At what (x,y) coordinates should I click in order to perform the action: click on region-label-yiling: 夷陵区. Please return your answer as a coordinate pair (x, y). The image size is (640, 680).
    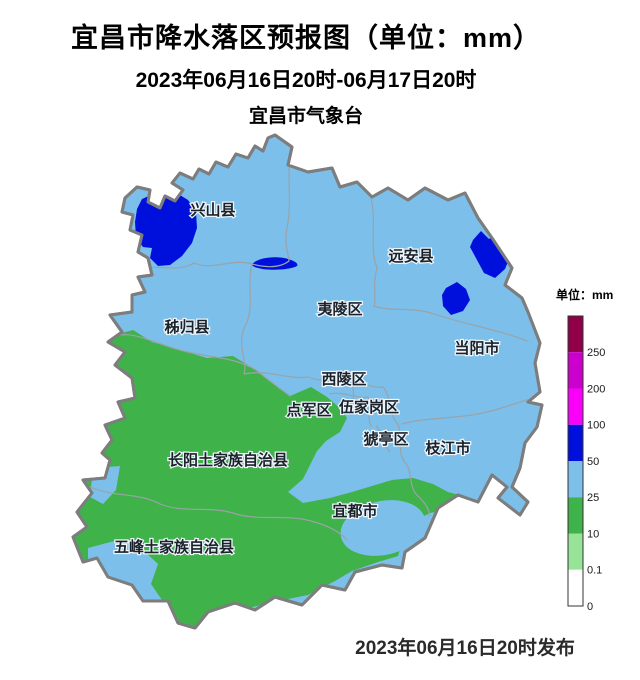
    Looking at the image, I should click on (339, 309).